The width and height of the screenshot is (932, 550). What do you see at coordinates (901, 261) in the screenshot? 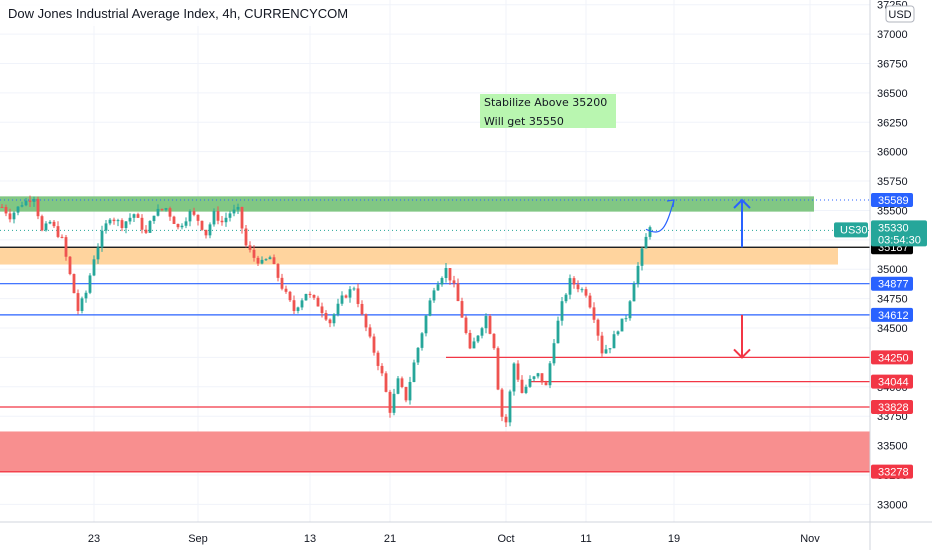
I see `y-axis-panel` at bounding box center [901, 261].